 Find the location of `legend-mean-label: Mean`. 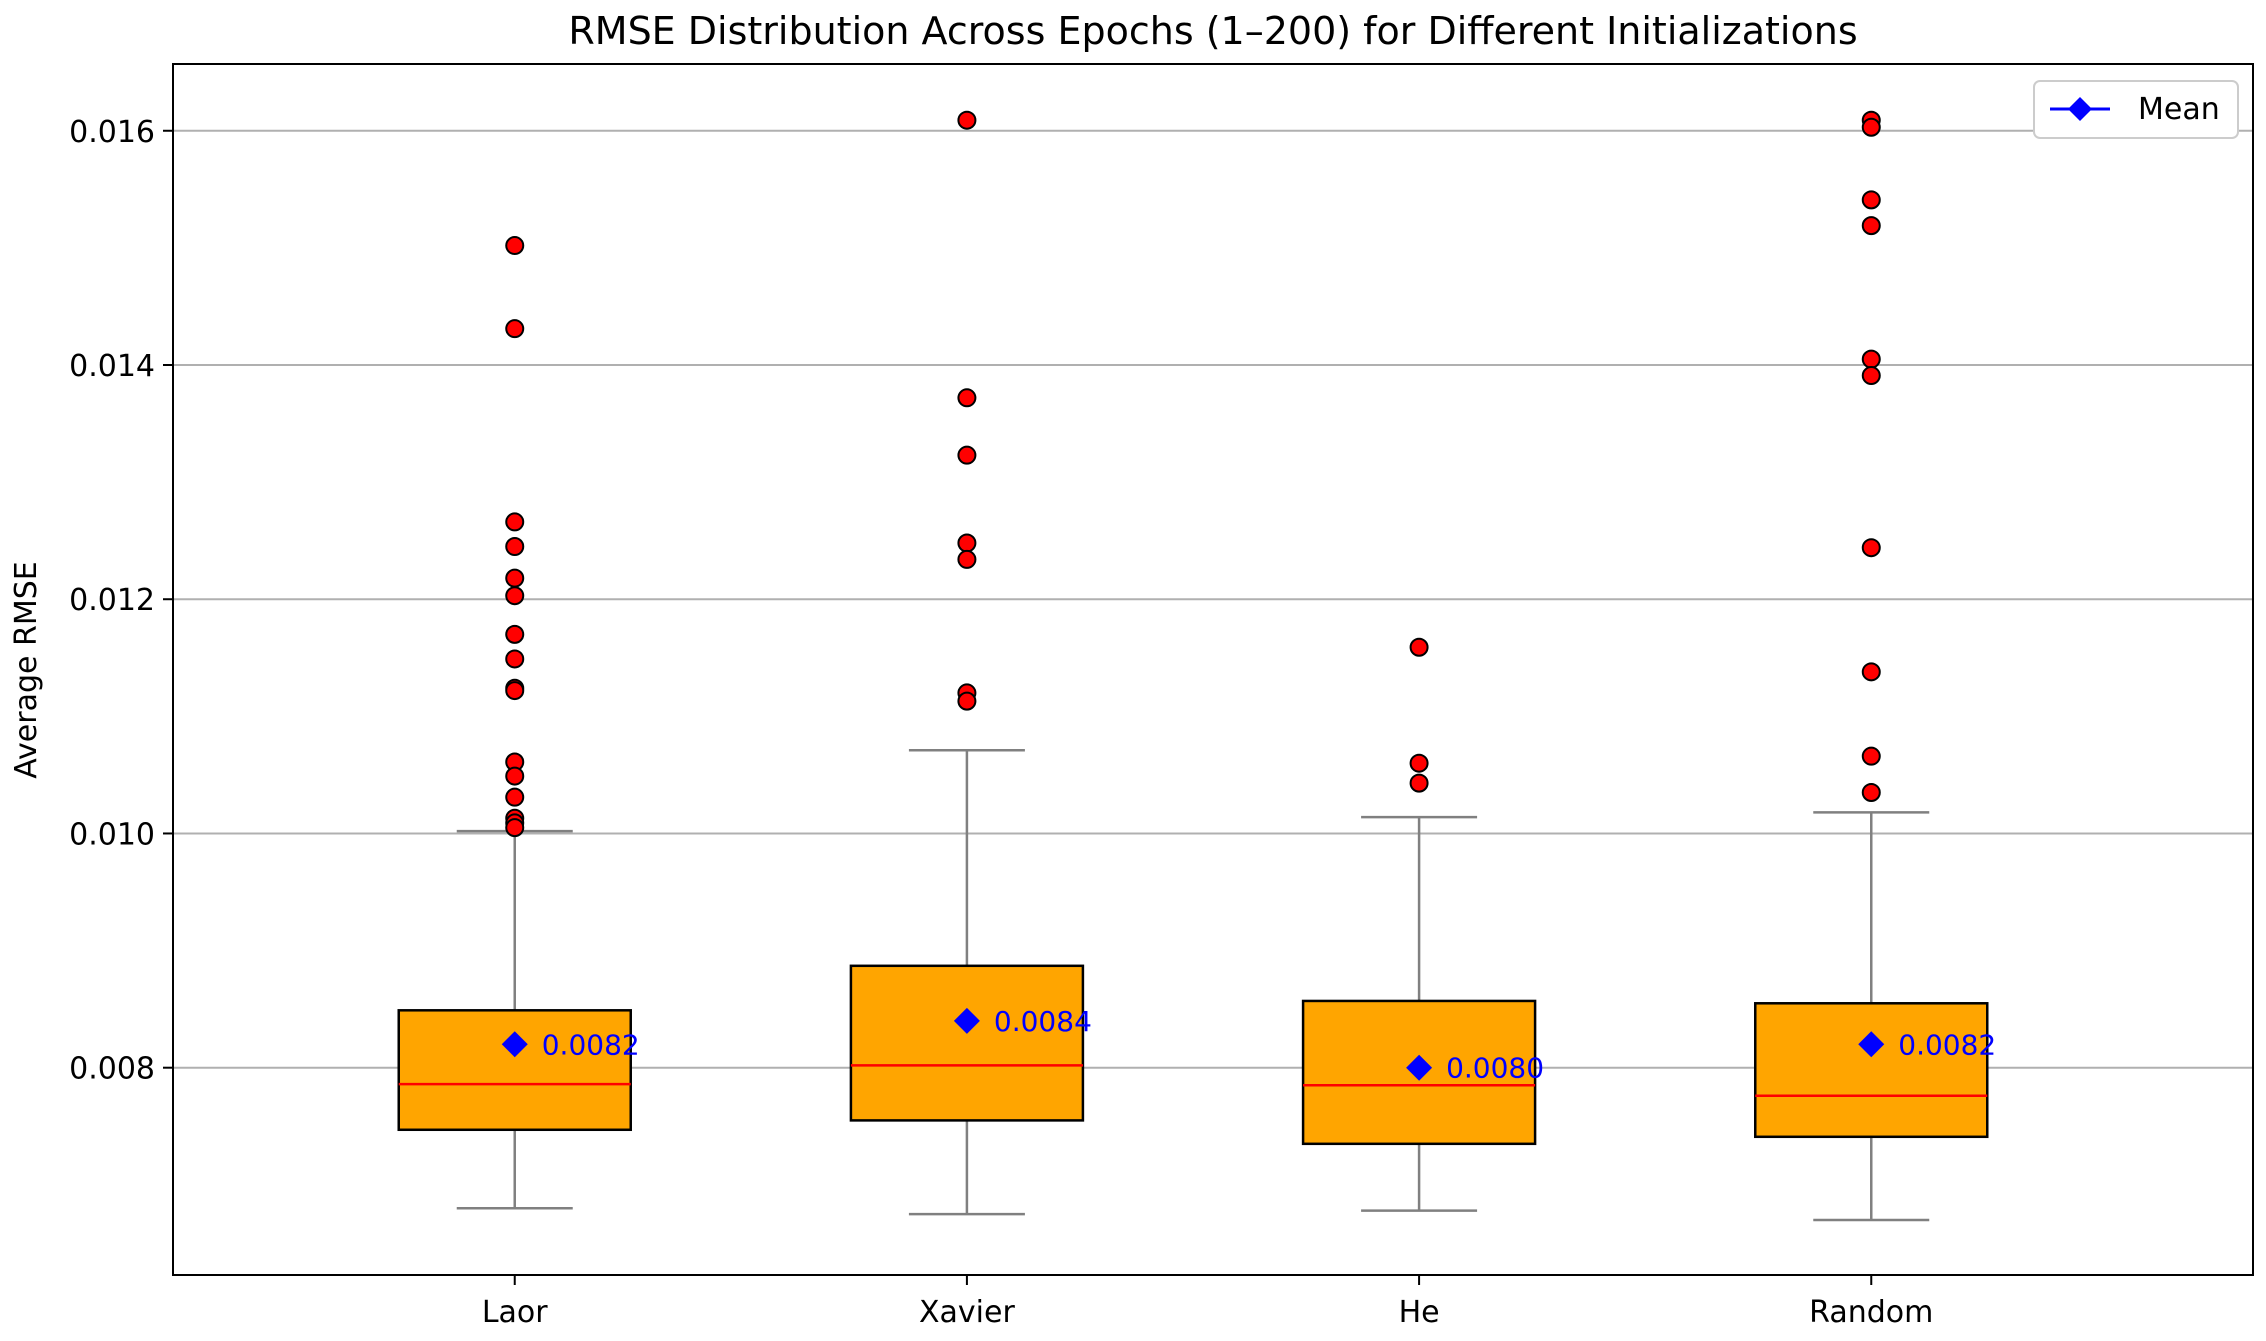

legend-mean-label: Mean is located at coordinates (2179, 109).